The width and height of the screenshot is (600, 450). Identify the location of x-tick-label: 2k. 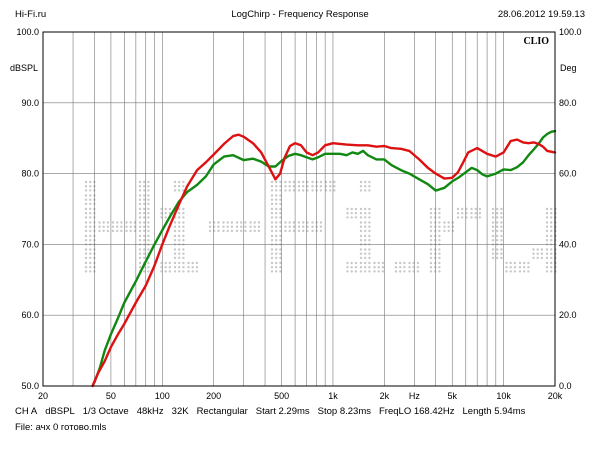
(385, 396).